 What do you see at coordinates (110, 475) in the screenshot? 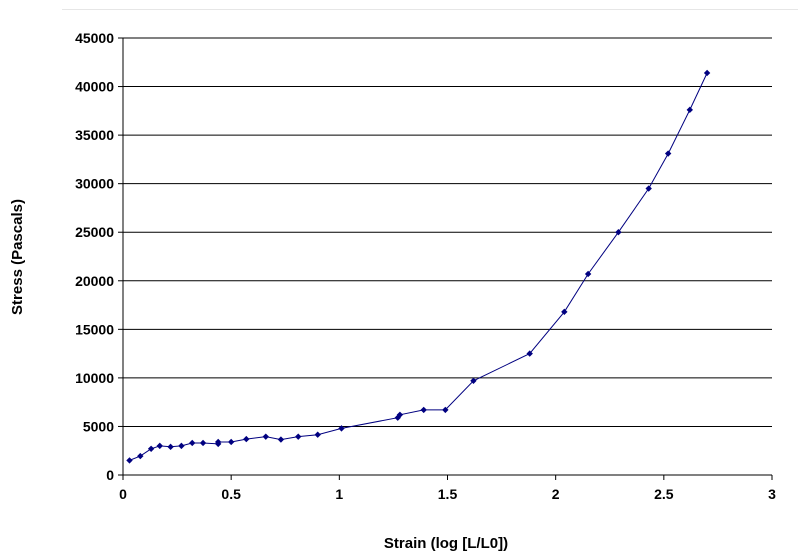
I see `y-tick-label: 0` at bounding box center [110, 475].